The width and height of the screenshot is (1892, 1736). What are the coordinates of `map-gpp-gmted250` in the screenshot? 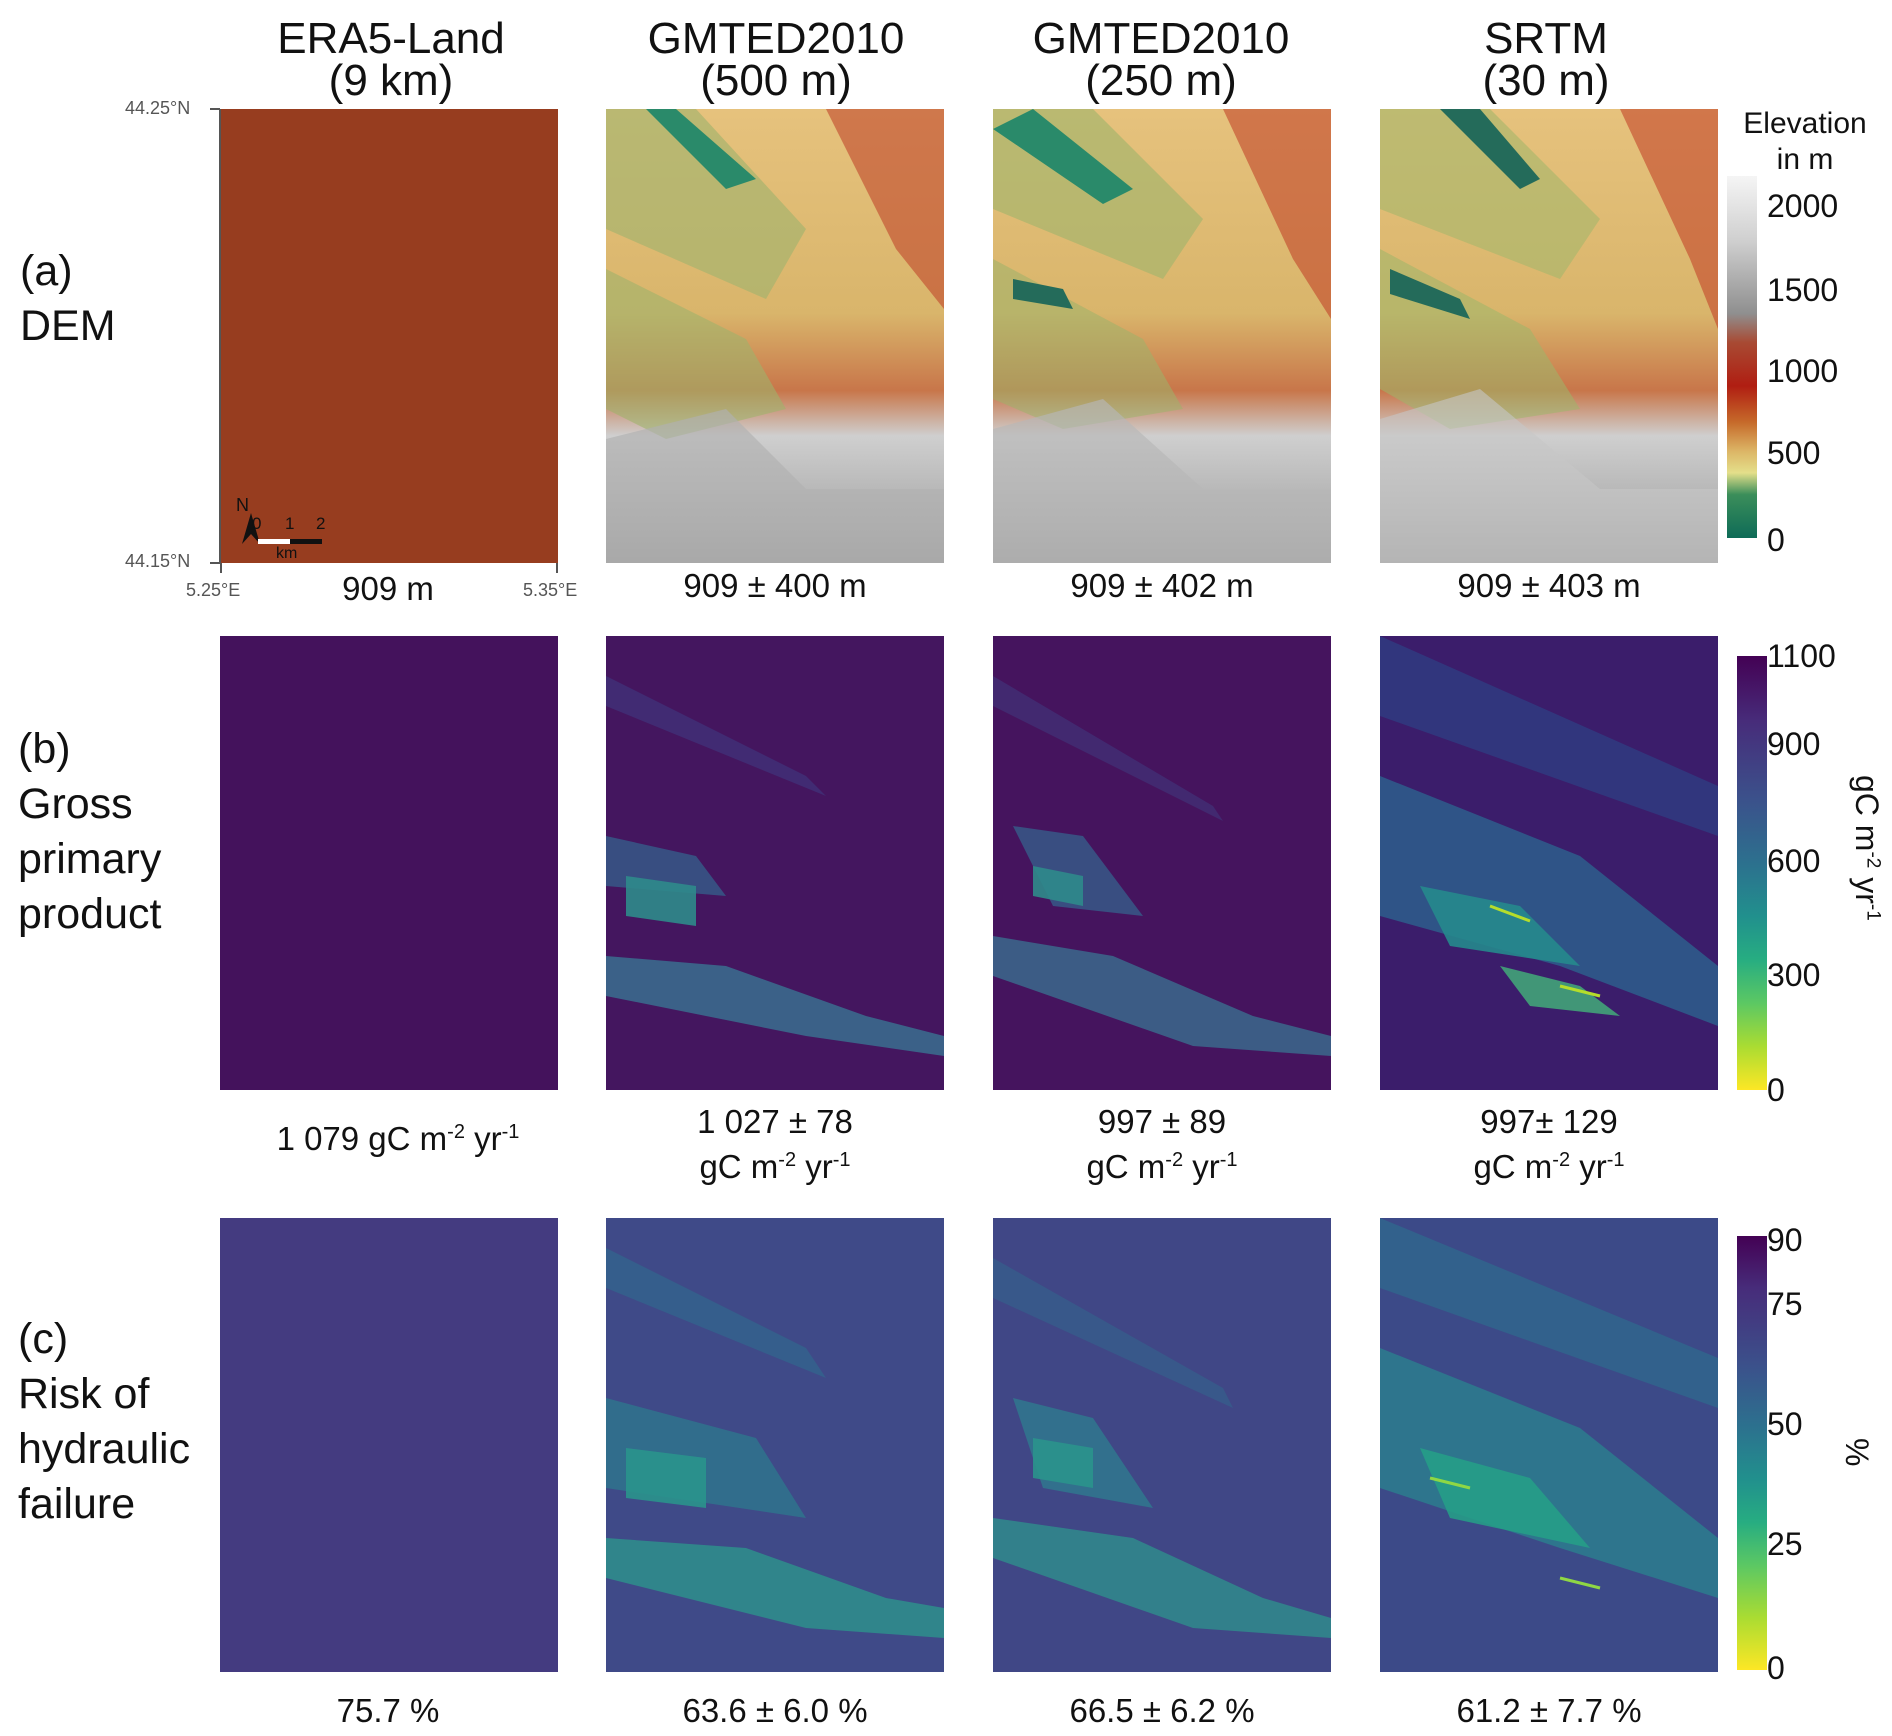 It's located at (1162, 863).